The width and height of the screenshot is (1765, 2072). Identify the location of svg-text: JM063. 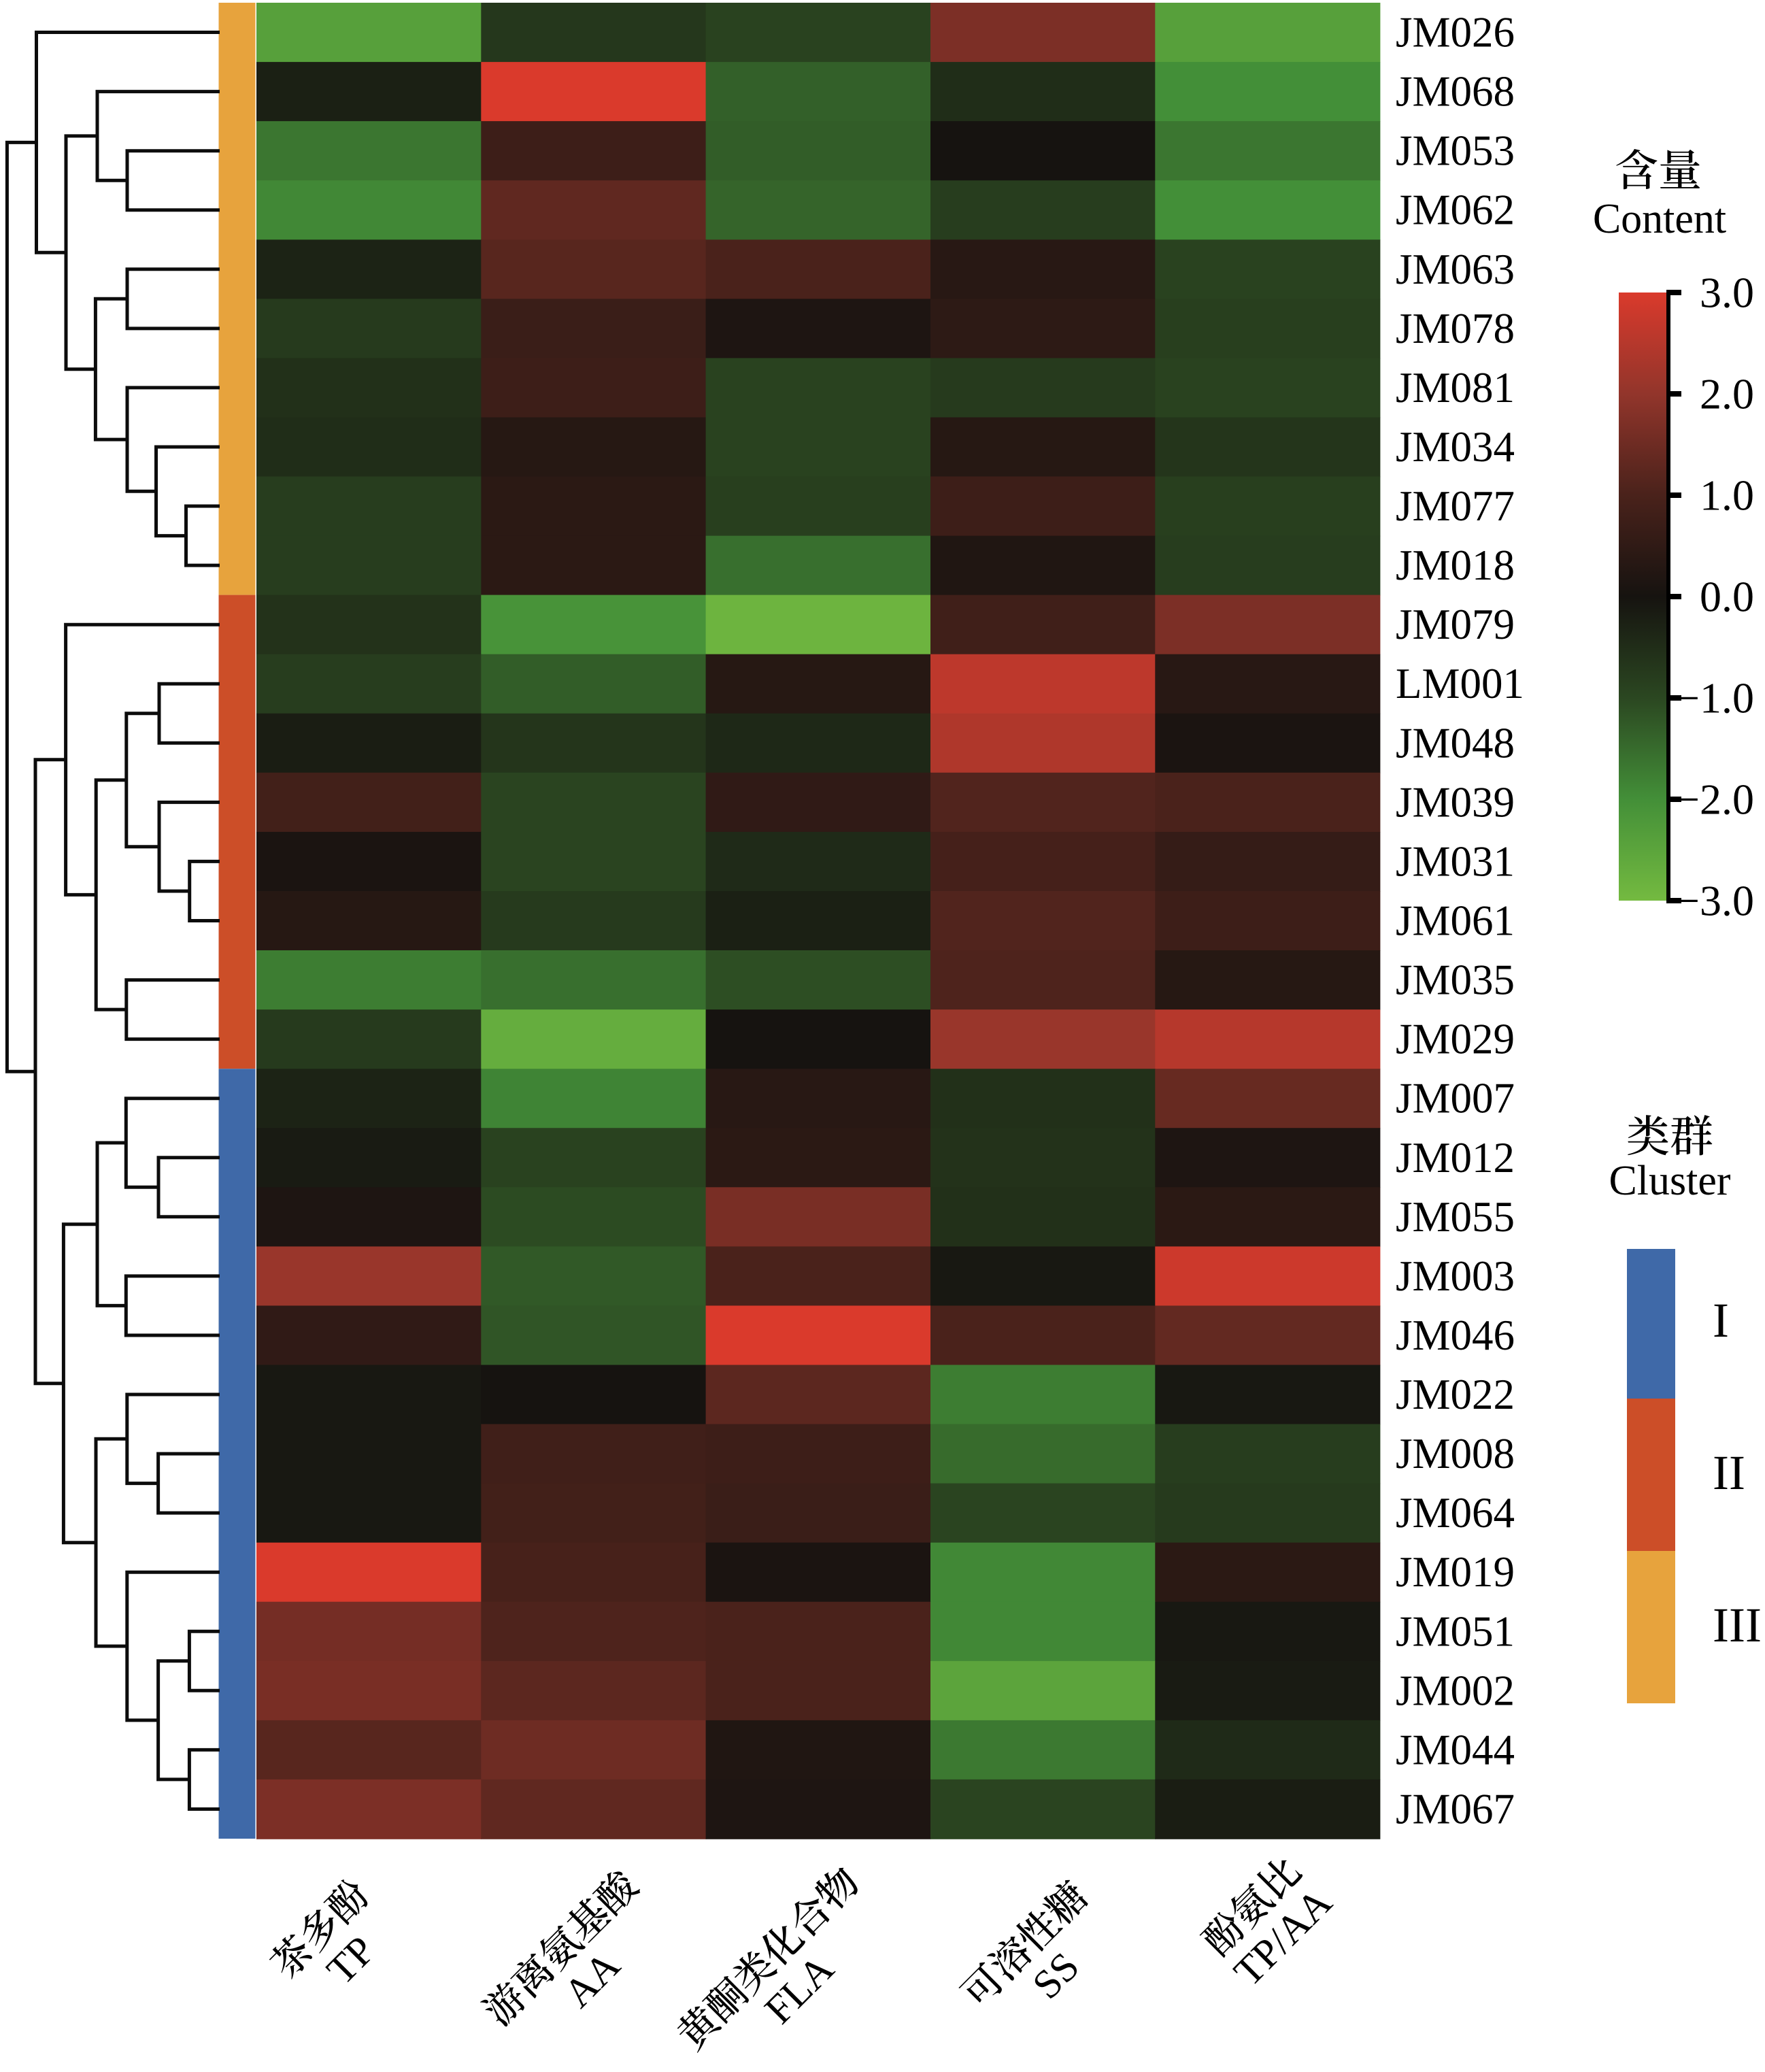
(1455, 269).